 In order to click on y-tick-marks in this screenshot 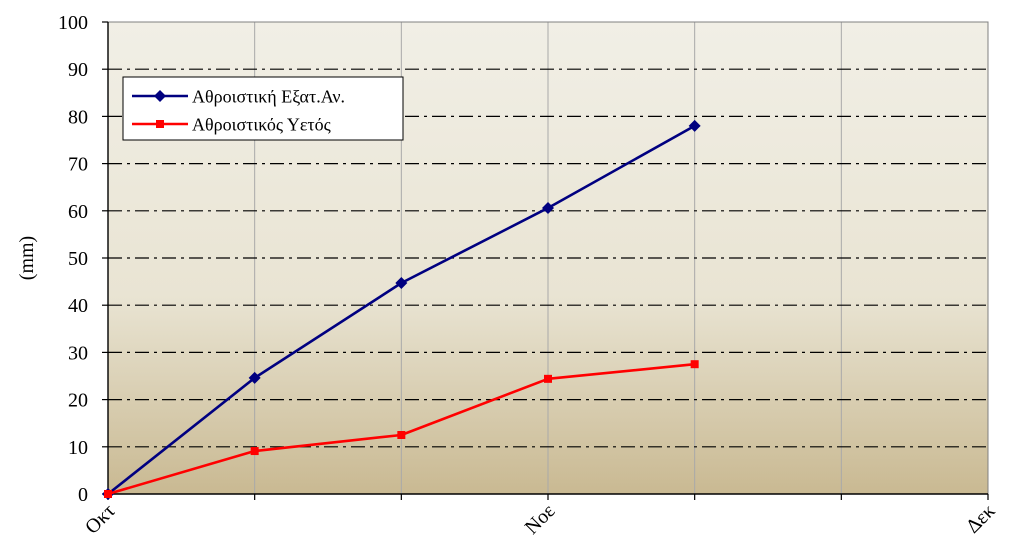, I will do `click(105, 258)`.